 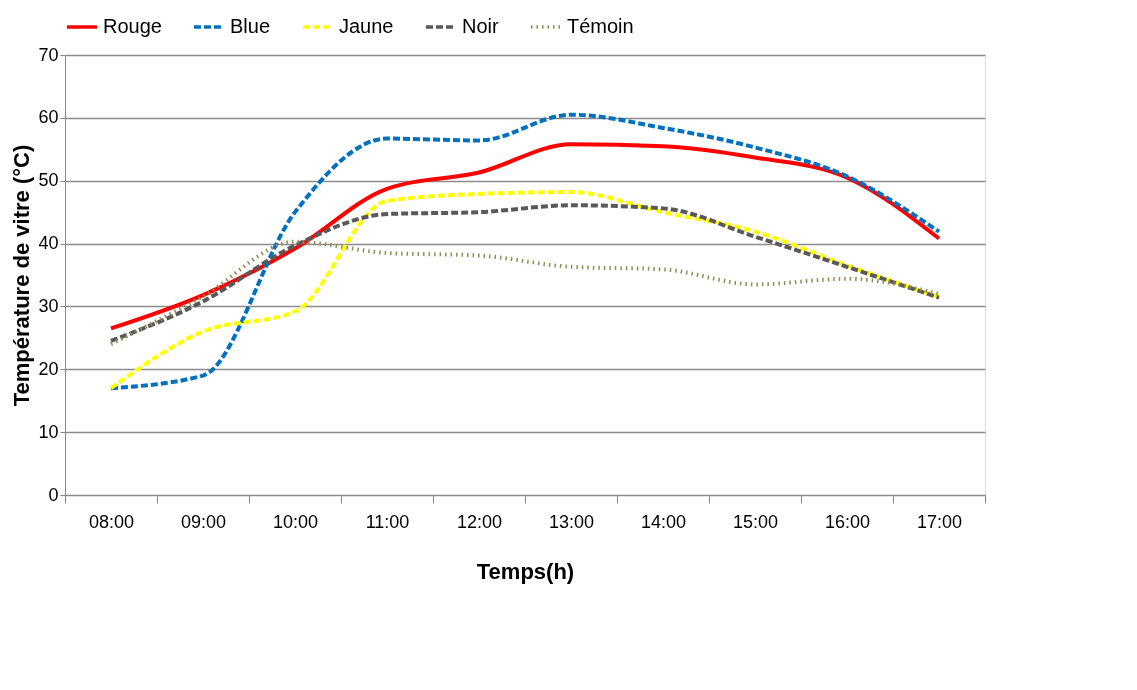 What do you see at coordinates (111, 521) in the screenshot?
I see `x-tick-label: 08:00` at bounding box center [111, 521].